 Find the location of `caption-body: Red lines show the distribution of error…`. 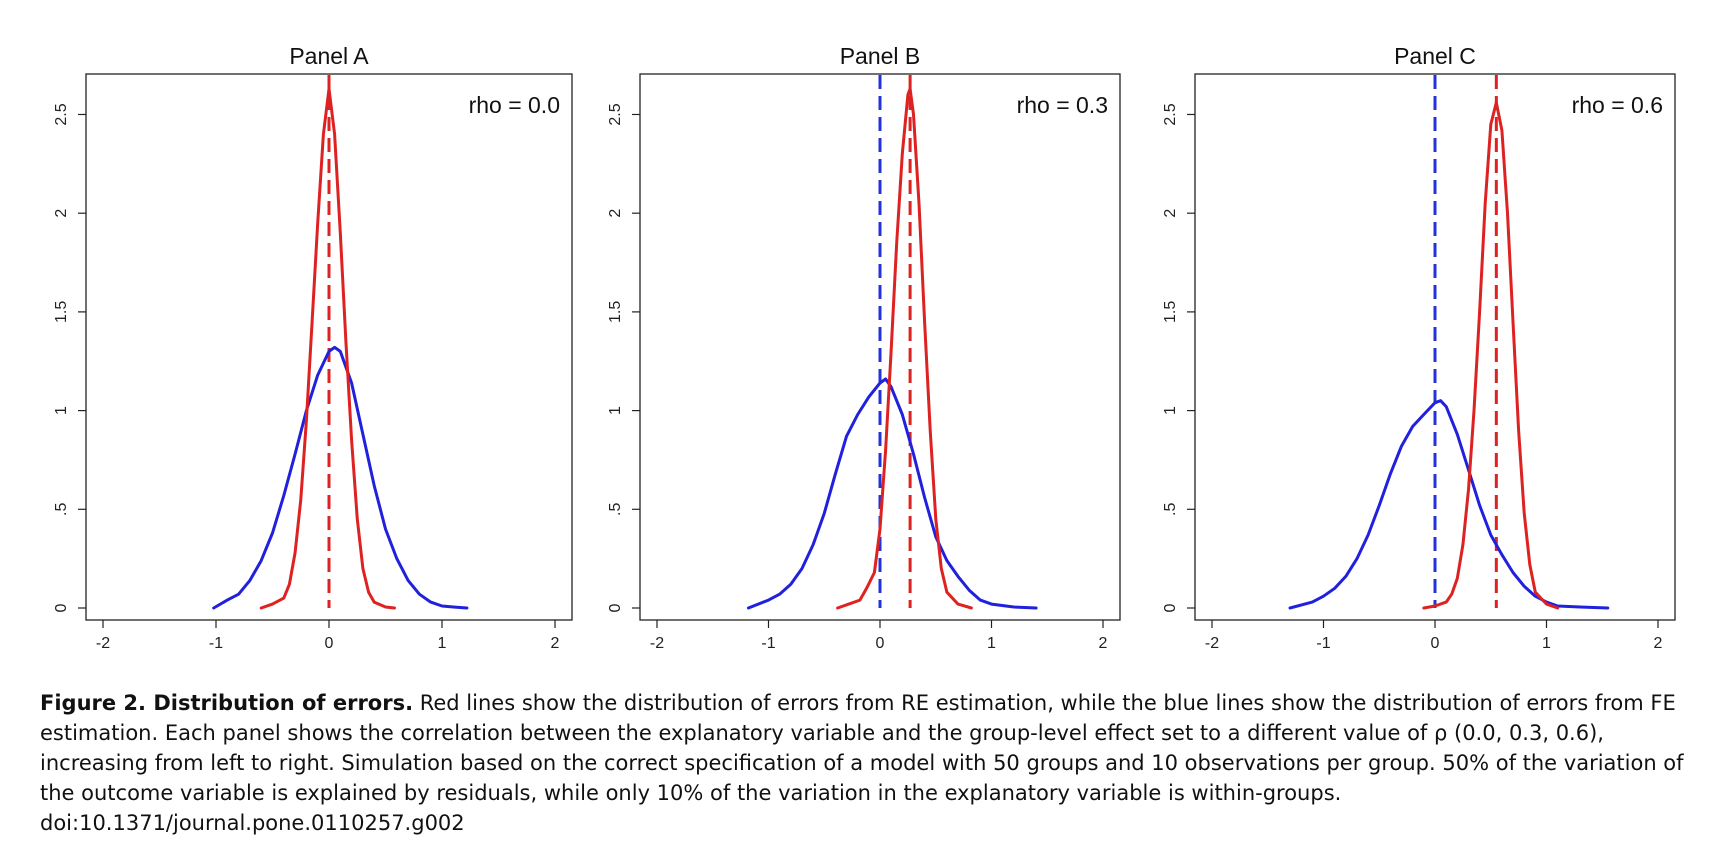

caption-body: Red lines show the distribution of error… is located at coordinates (862, 748).